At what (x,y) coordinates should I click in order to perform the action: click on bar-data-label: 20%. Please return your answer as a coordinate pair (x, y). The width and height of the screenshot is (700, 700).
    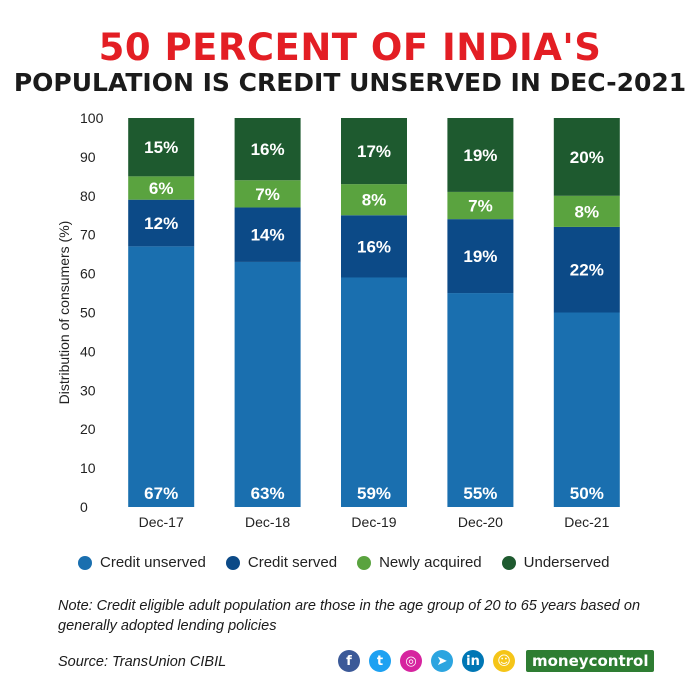
    Looking at the image, I should click on (587, 157).